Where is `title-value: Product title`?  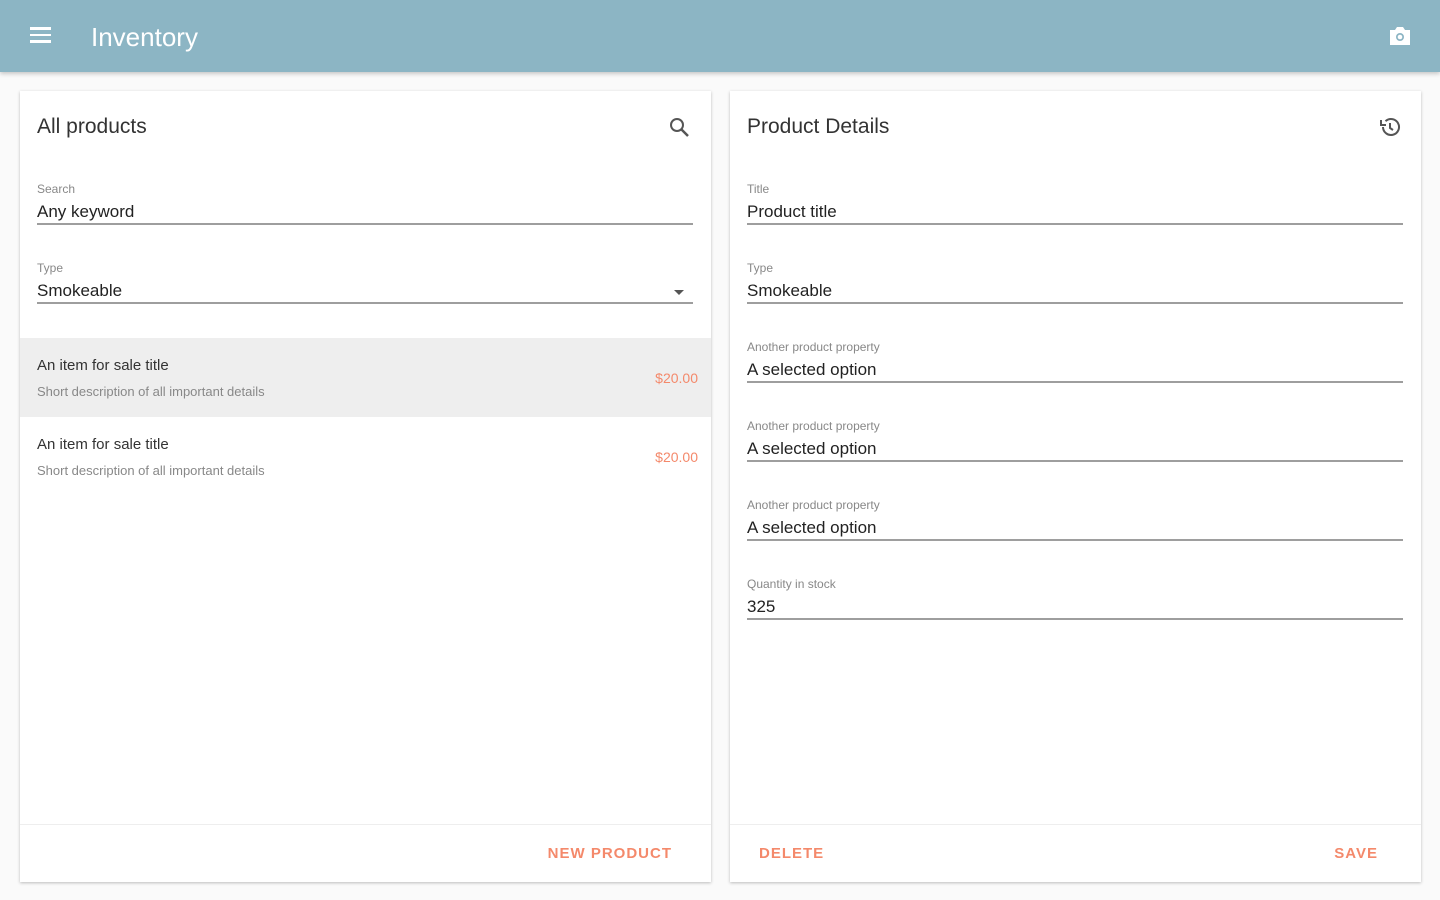
title-value: Product title is located at coordinates (792, 211).